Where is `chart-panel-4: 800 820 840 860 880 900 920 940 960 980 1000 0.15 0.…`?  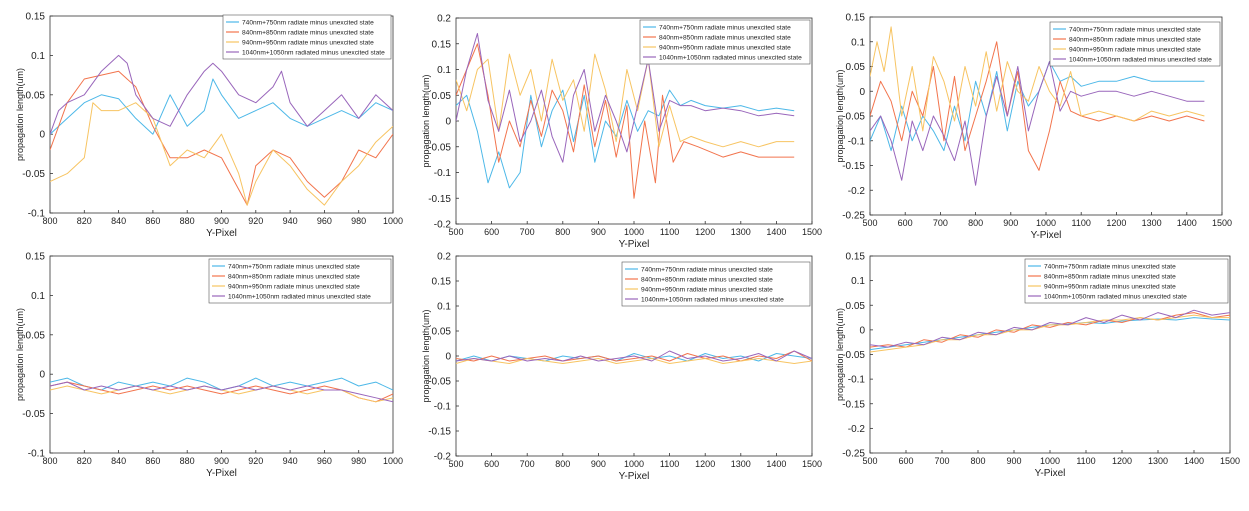 chart-panel-4: 800 820 840 860 880 900 920 940 960 980 1000 0.15 0.… is located at coordinates (209, 366).